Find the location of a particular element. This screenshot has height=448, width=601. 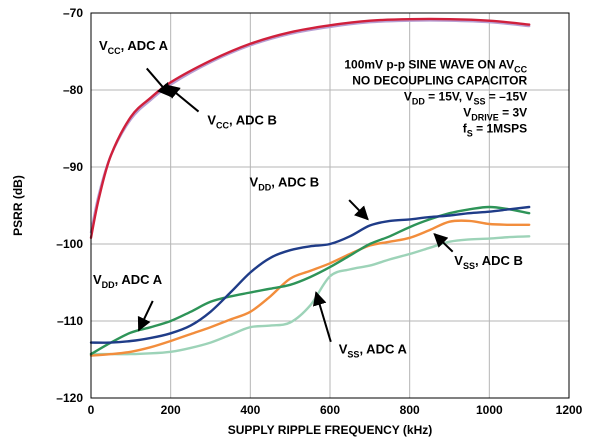

x-tick-label: 800 is located at coordinates (410, 410).